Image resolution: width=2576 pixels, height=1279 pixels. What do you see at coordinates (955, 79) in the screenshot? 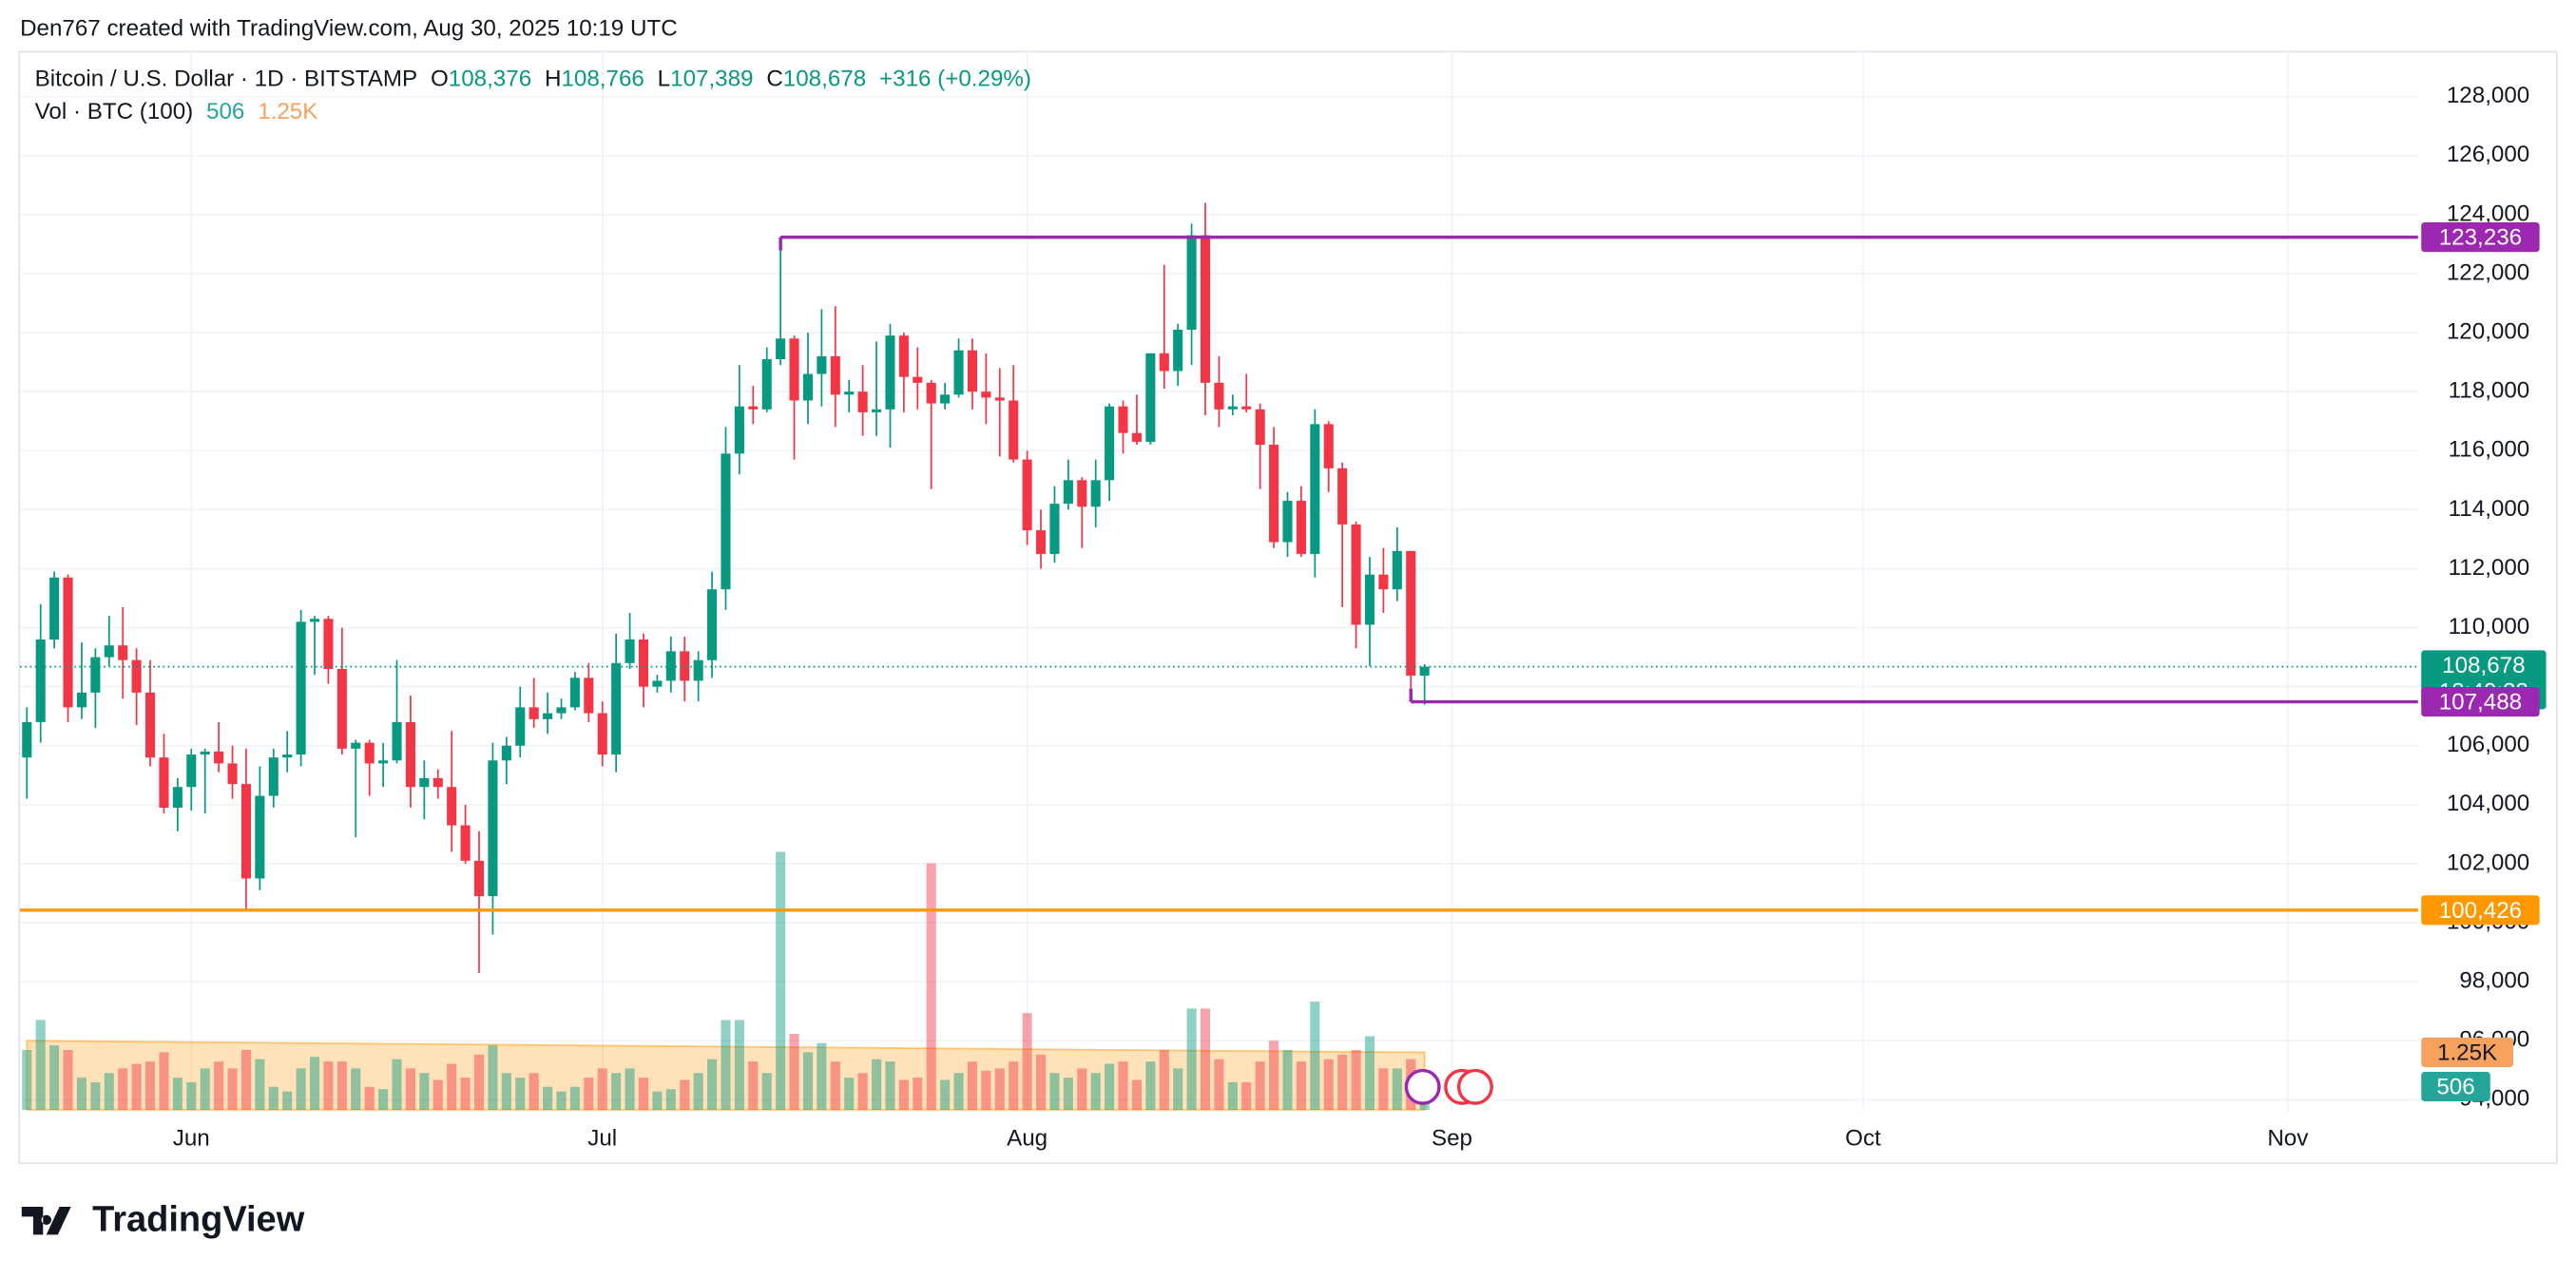
I see `change: +316 (+0.29%)` at bounding box center [955, 79].